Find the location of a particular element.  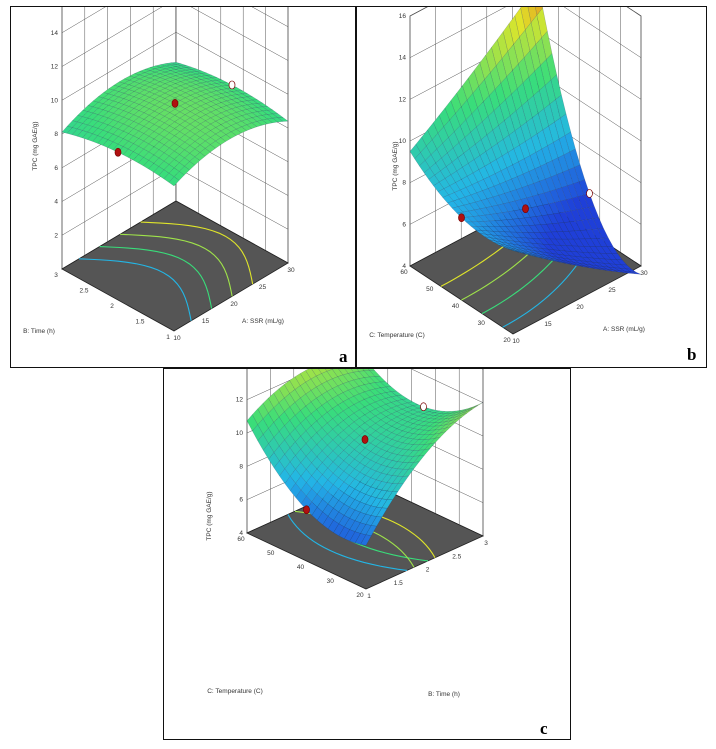

axis-ticks: 246810121416101520253011.522.53 is located at coordinates (173, 186).